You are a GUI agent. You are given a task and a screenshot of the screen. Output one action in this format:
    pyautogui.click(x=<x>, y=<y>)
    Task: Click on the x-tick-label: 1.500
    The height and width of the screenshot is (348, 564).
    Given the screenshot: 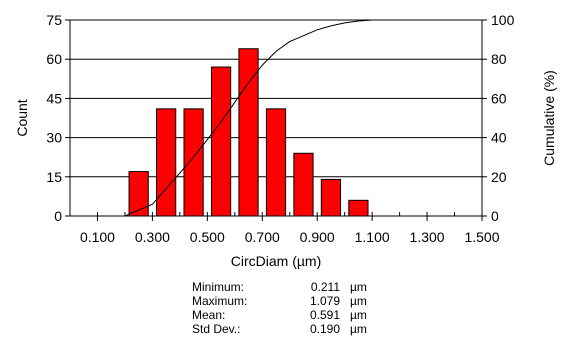 What is the action you would take?
    pyautogui.click(x=481, y=237)
    